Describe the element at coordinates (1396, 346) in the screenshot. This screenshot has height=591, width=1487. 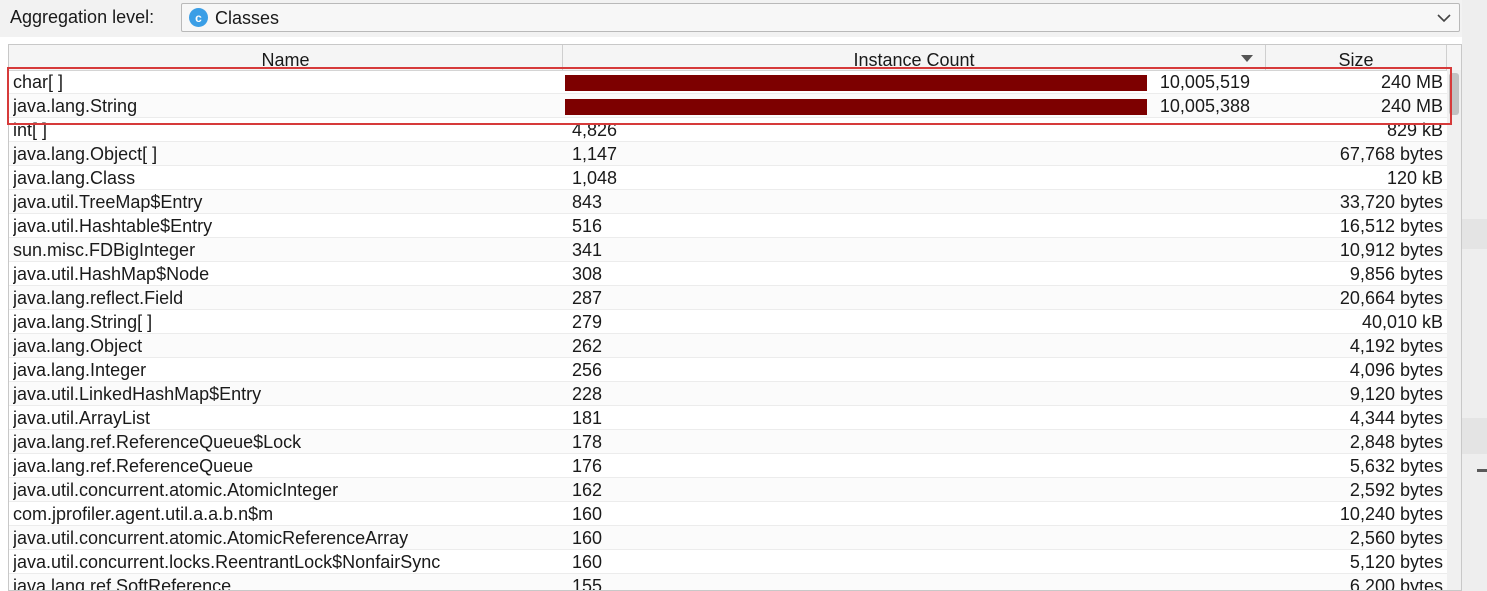
I see `size-cell: 4,192 bytes` at that location.